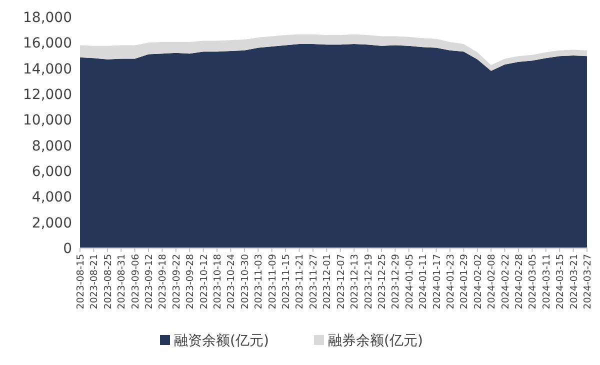 This screenshot has height=365, width=600. Describe the element at coordinates (588, 282) in the screenshot. I see `x-tick-label: 2024-03-27` at that location.